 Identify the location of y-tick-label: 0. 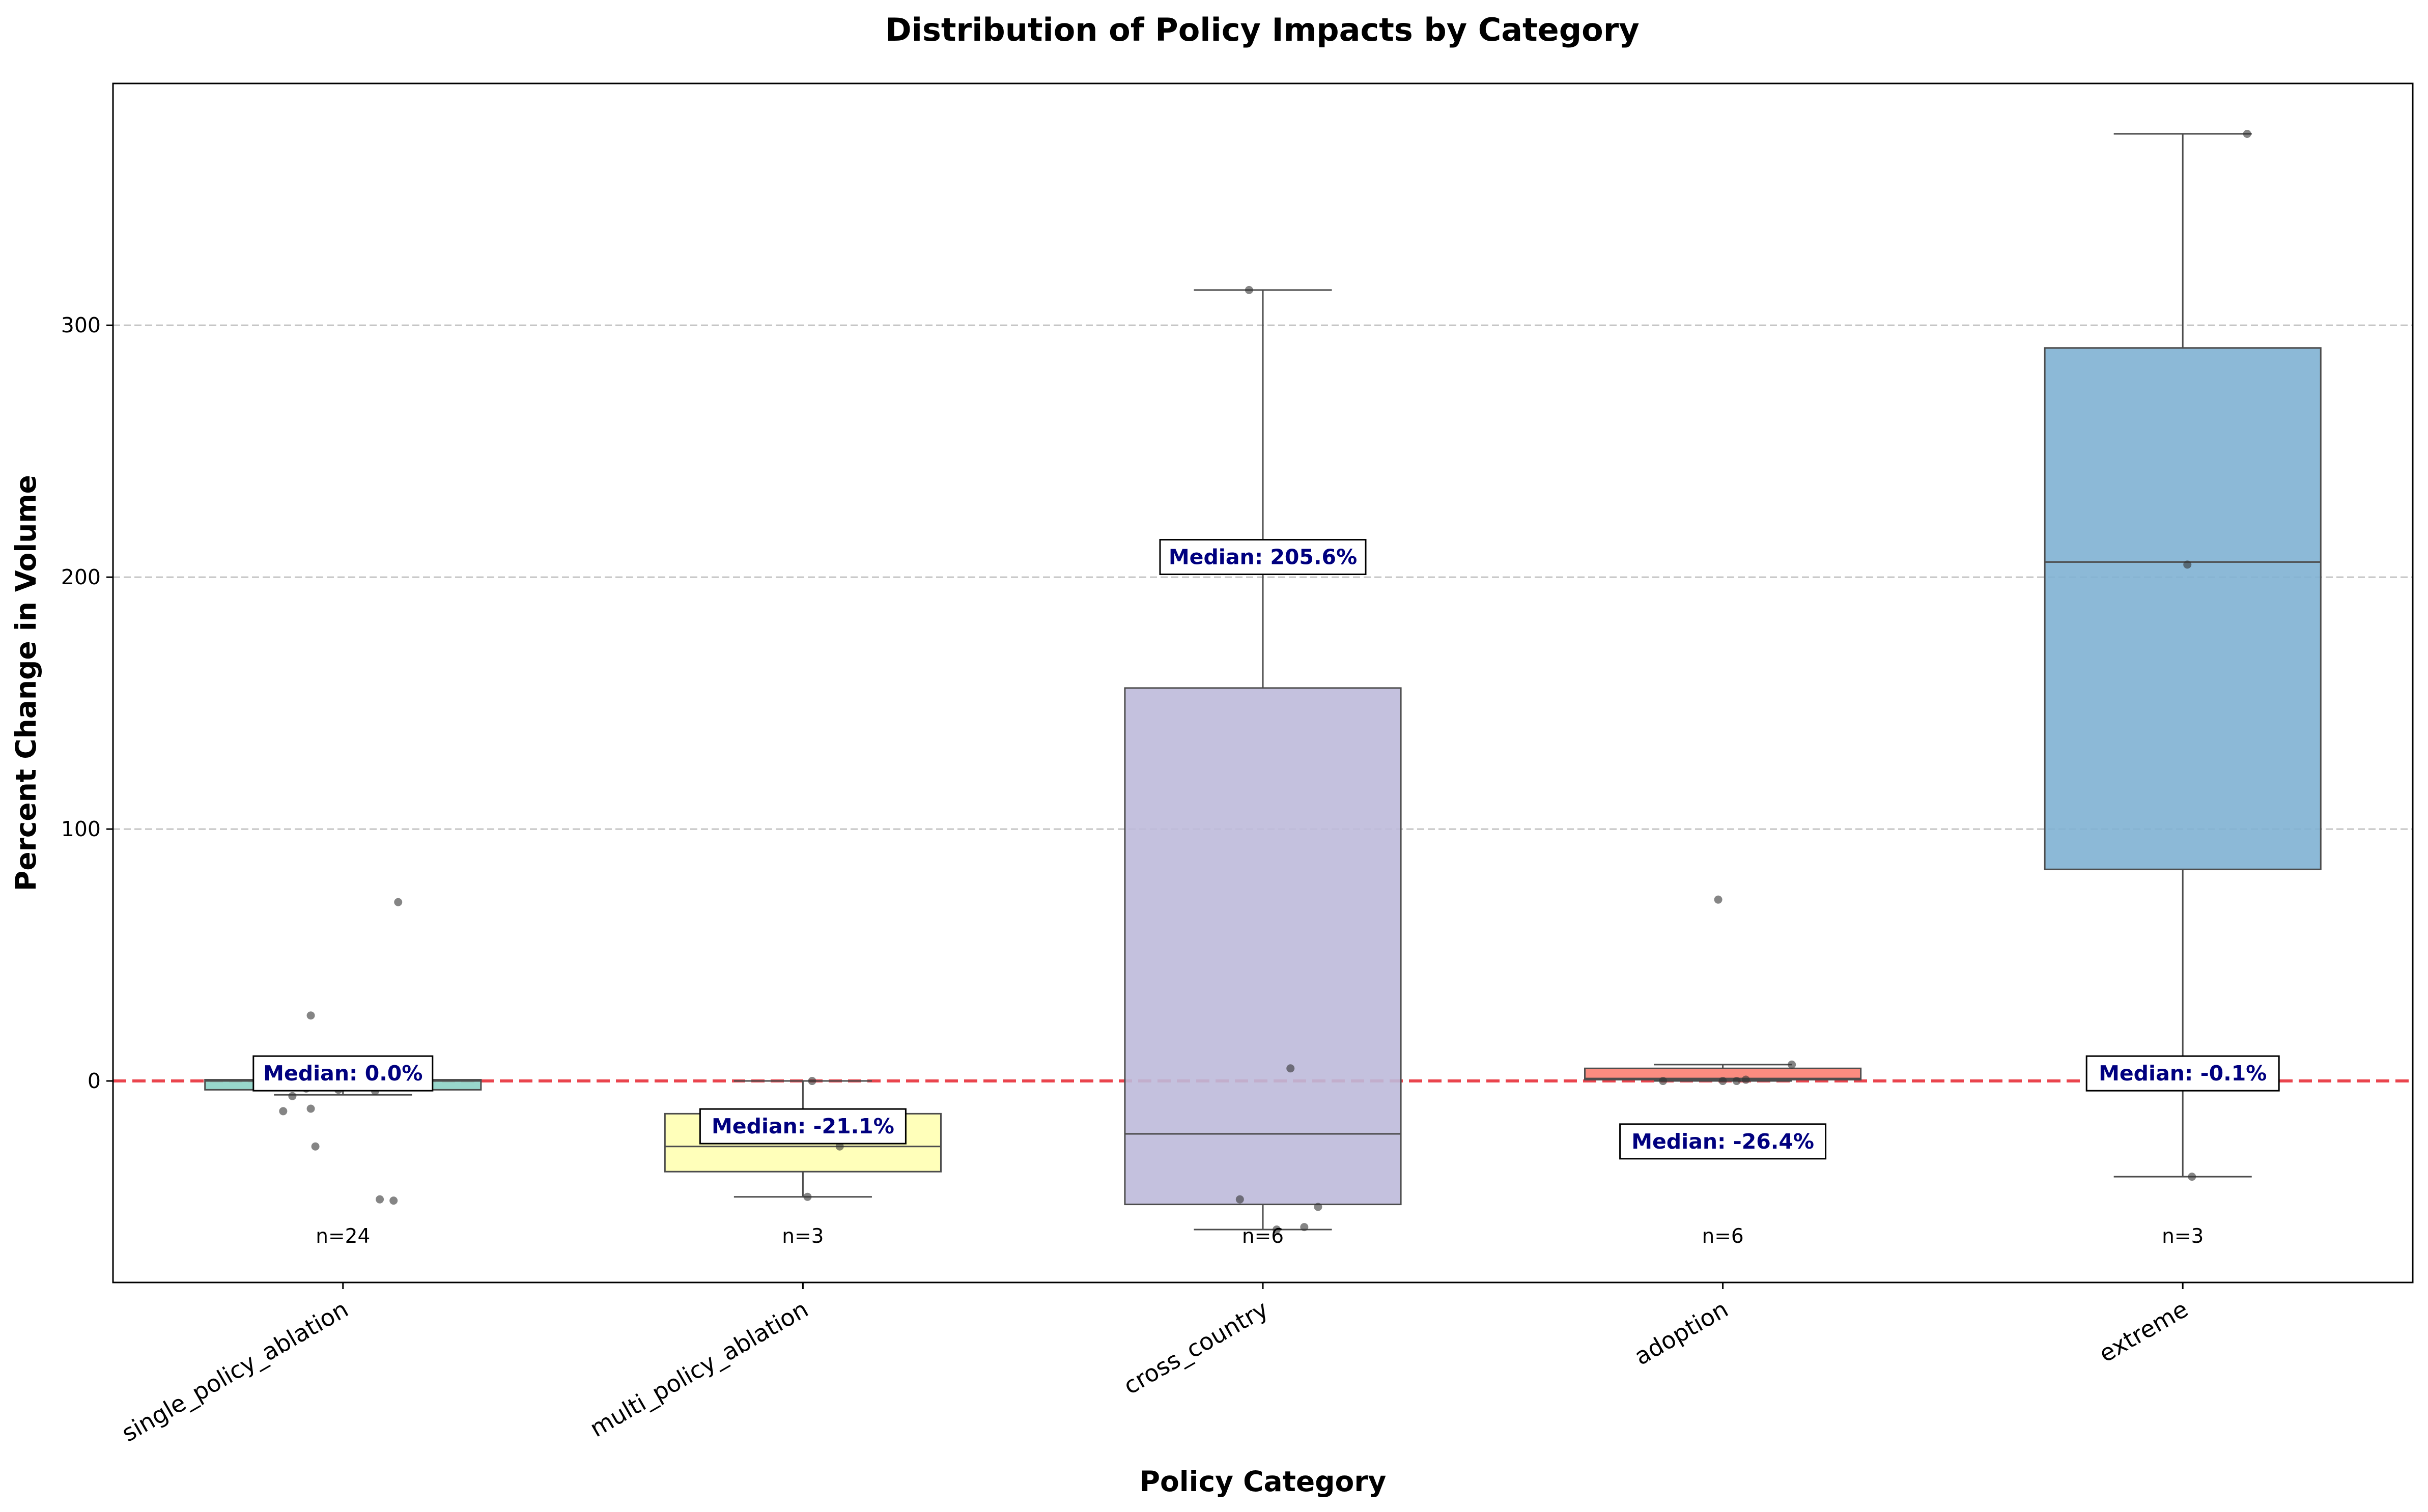
(94, 1081).